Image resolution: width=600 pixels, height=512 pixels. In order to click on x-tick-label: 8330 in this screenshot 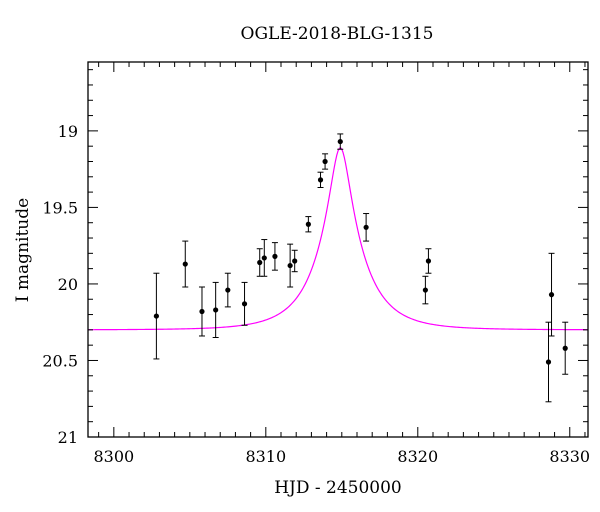, I will do `click(569, 456)`.